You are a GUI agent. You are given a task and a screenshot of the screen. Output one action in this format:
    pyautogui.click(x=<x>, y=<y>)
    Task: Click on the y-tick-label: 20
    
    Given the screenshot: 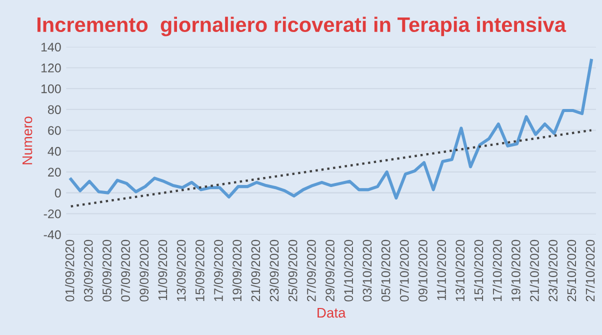 What is the action you would take?
    pyautogui.click(x=54, y=172)
    